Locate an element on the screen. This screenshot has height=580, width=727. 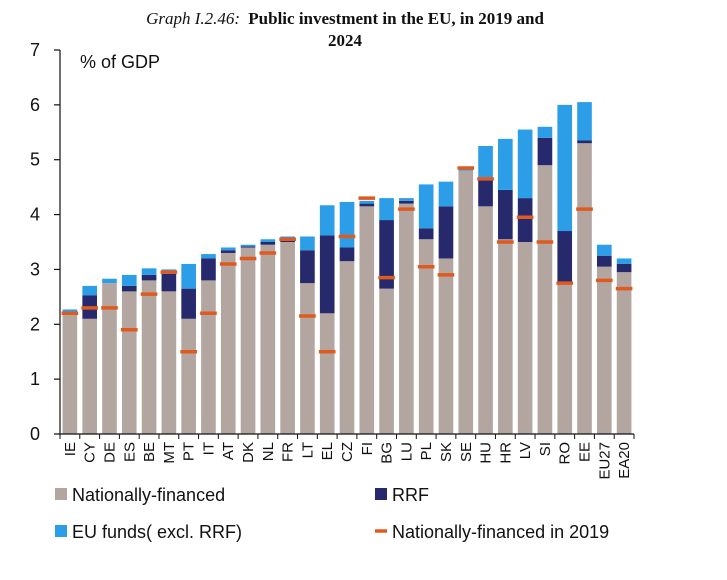
x-tick-label-si: SI is located at coordinates (545, 449).